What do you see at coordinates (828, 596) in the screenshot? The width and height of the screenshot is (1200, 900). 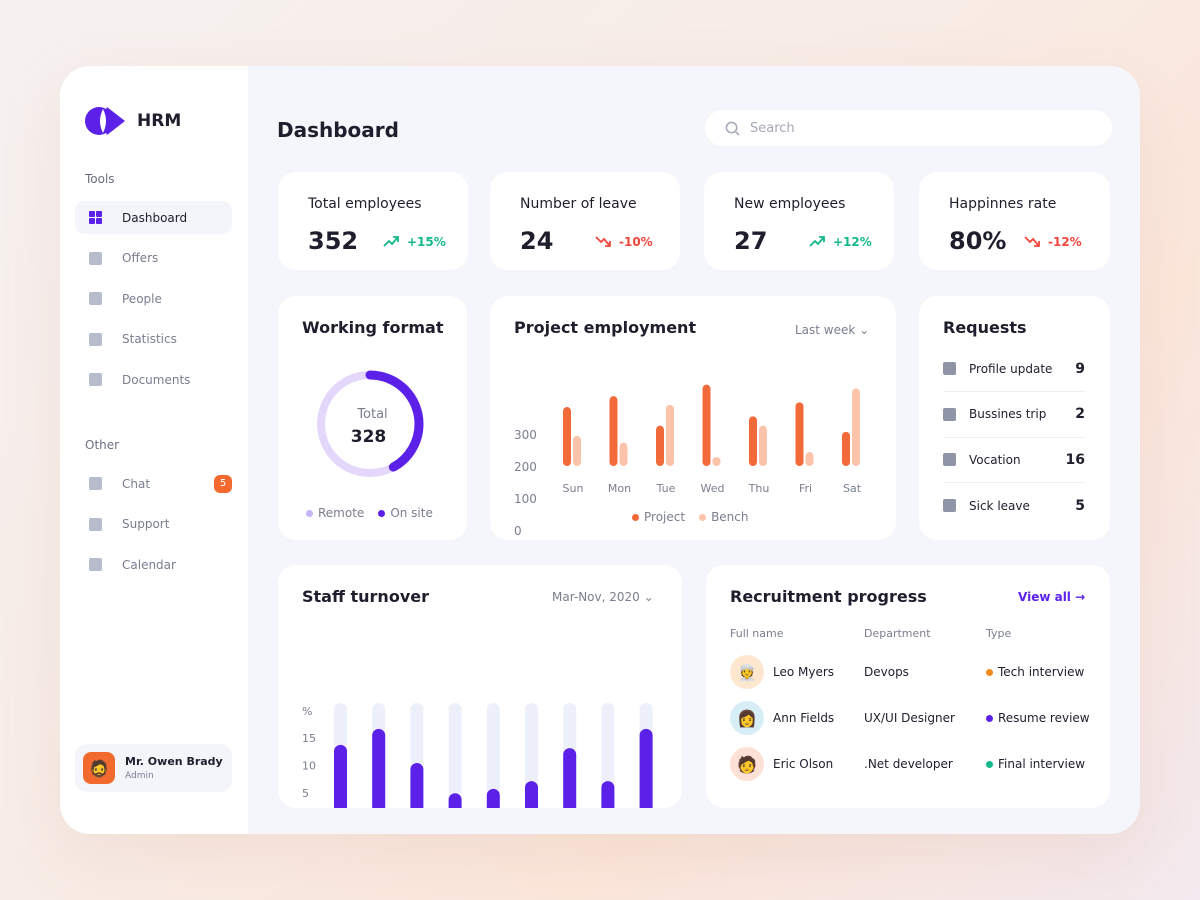 I see `card-title: Recruitment progress` at bounding box center [828, 596].